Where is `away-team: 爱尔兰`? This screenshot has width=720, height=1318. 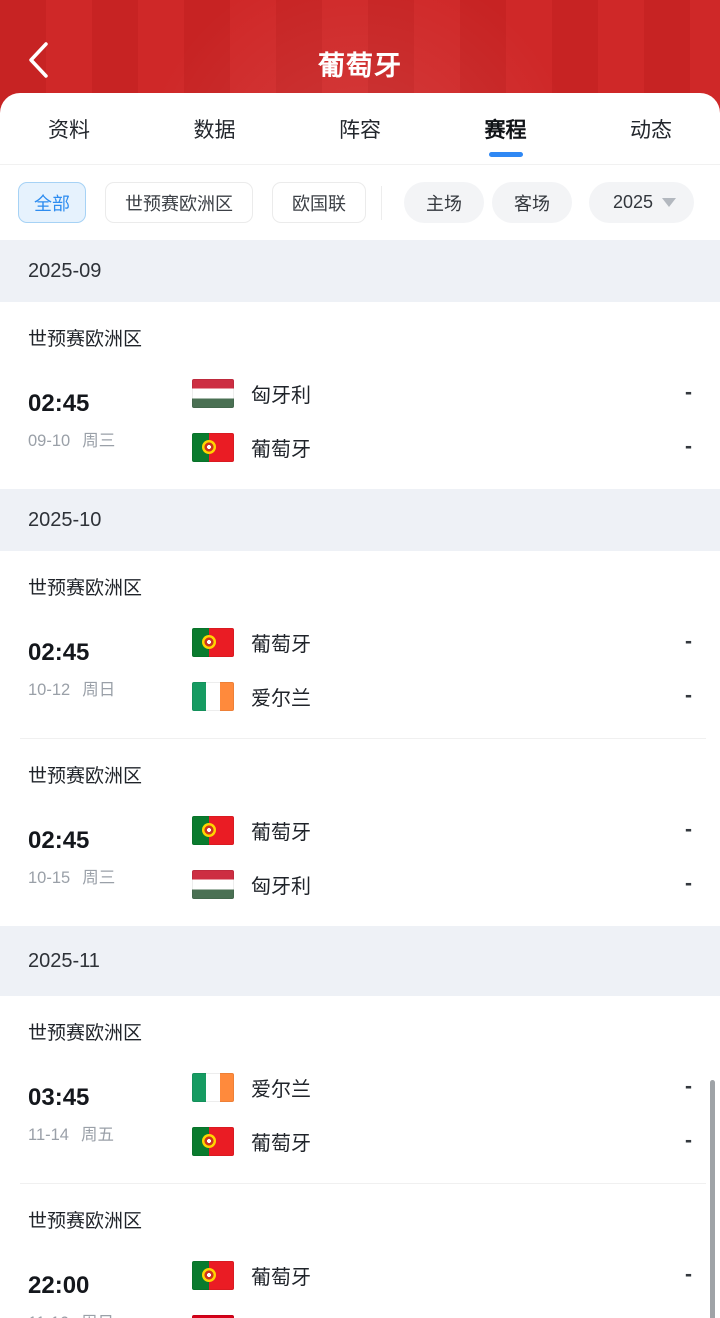 away-team: 爱尔兰 is located at coordinates (432, 696).